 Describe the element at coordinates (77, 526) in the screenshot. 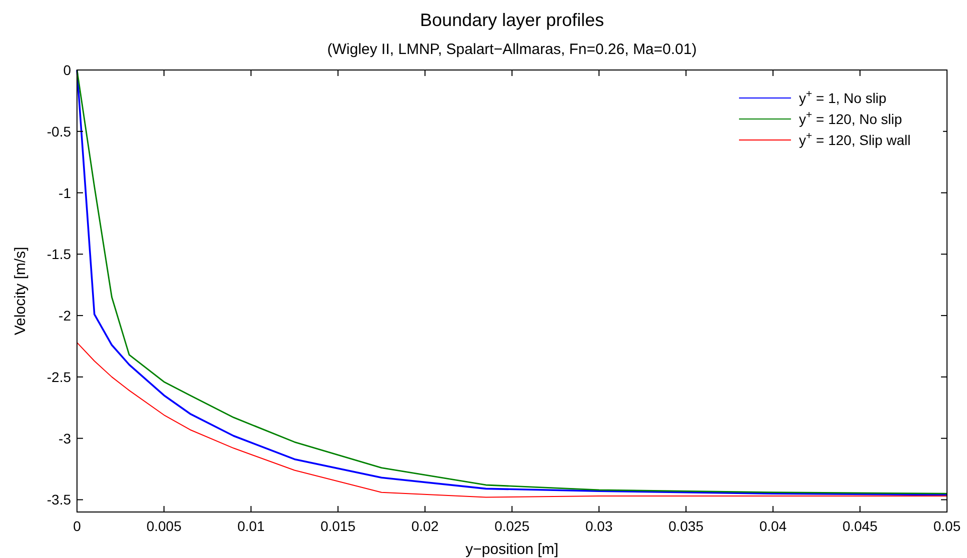

I see `x-tick-label: 0` at that location.